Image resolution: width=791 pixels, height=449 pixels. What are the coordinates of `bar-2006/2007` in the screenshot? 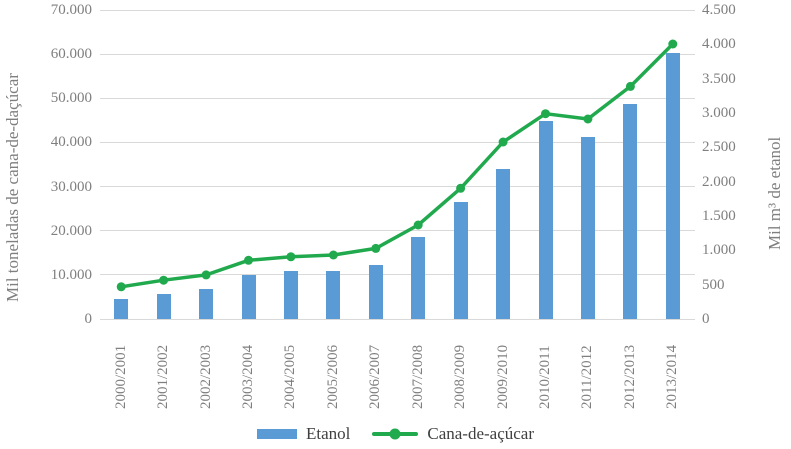 It's located at (375, 291).